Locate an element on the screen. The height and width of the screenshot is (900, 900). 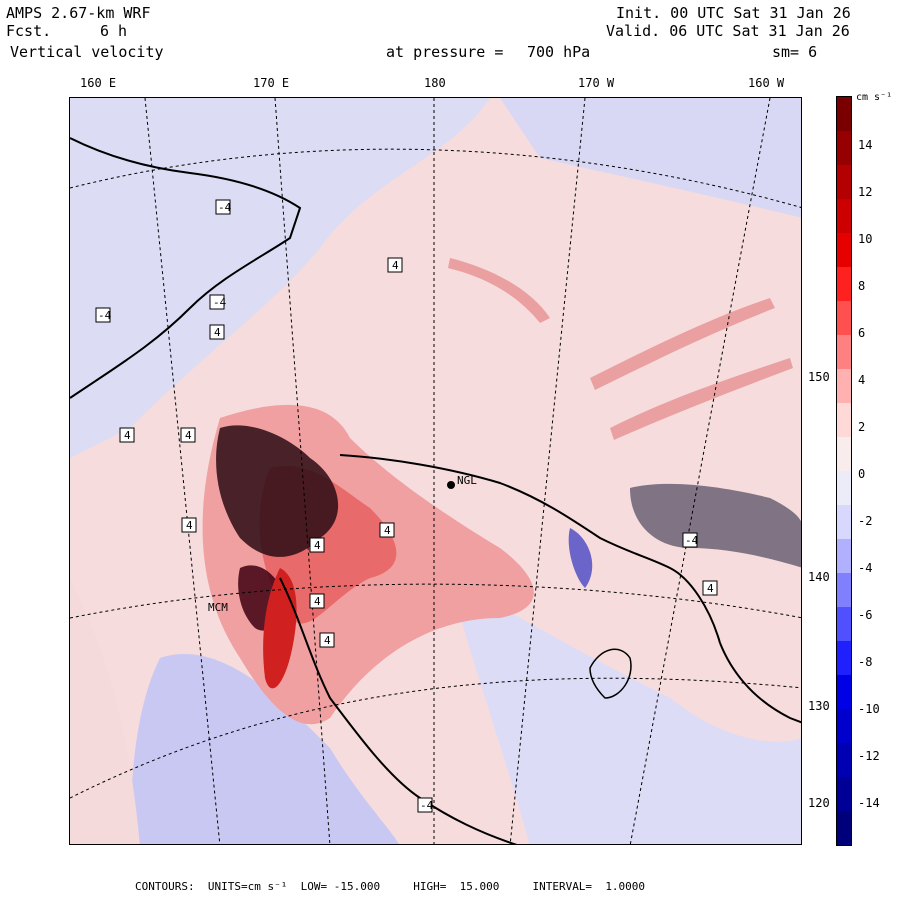
pressure-label: at pressure = is located at coordinates (445, 52).